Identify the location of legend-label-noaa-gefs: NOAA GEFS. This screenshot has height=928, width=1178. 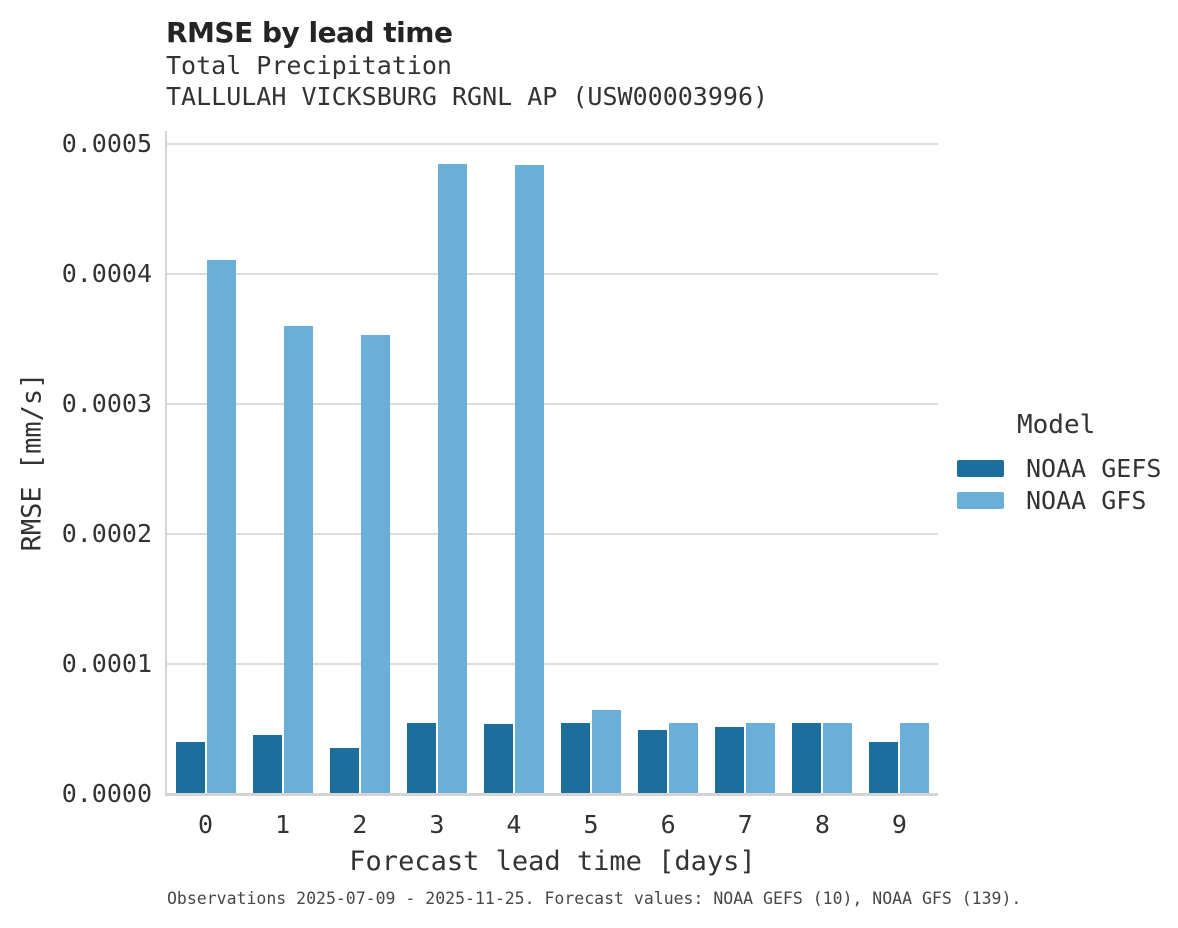
(1094, 468).